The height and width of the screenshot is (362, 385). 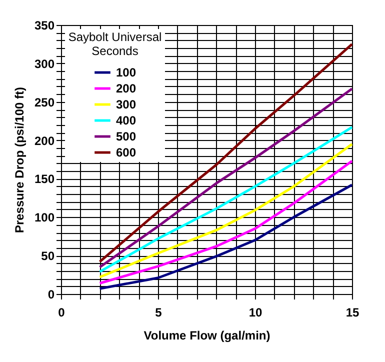 I want to click on x-tick-label: 5, so click(x=158, y=313).